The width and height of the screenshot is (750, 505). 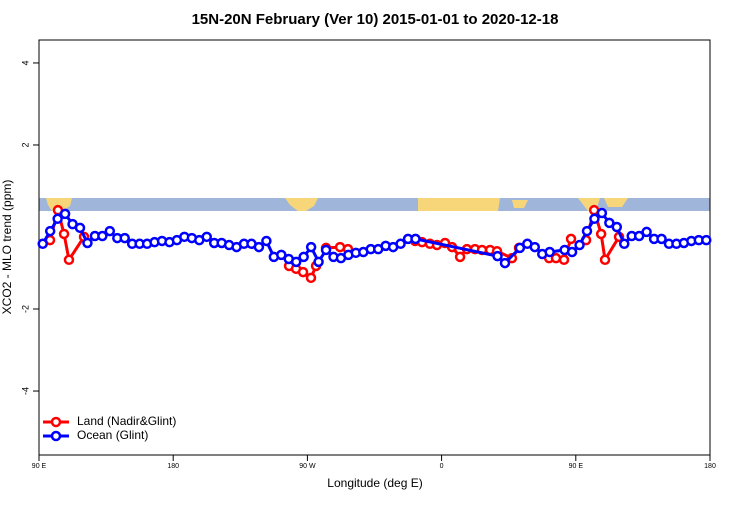 What do you see at coordinates (25, 62) in the screenshot?
I see `y-tick-label: 4` at bounding box center [25, 62].